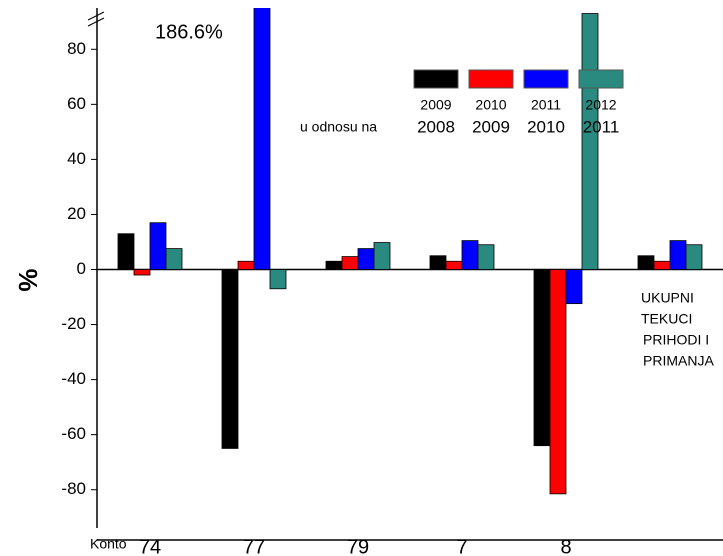 This screenshot has width=723, height=556. What do you see at coordinates (338, 127) in the screenshot?
I see `legend-prefix: u odnosu na` at bounding box center [338, 127].